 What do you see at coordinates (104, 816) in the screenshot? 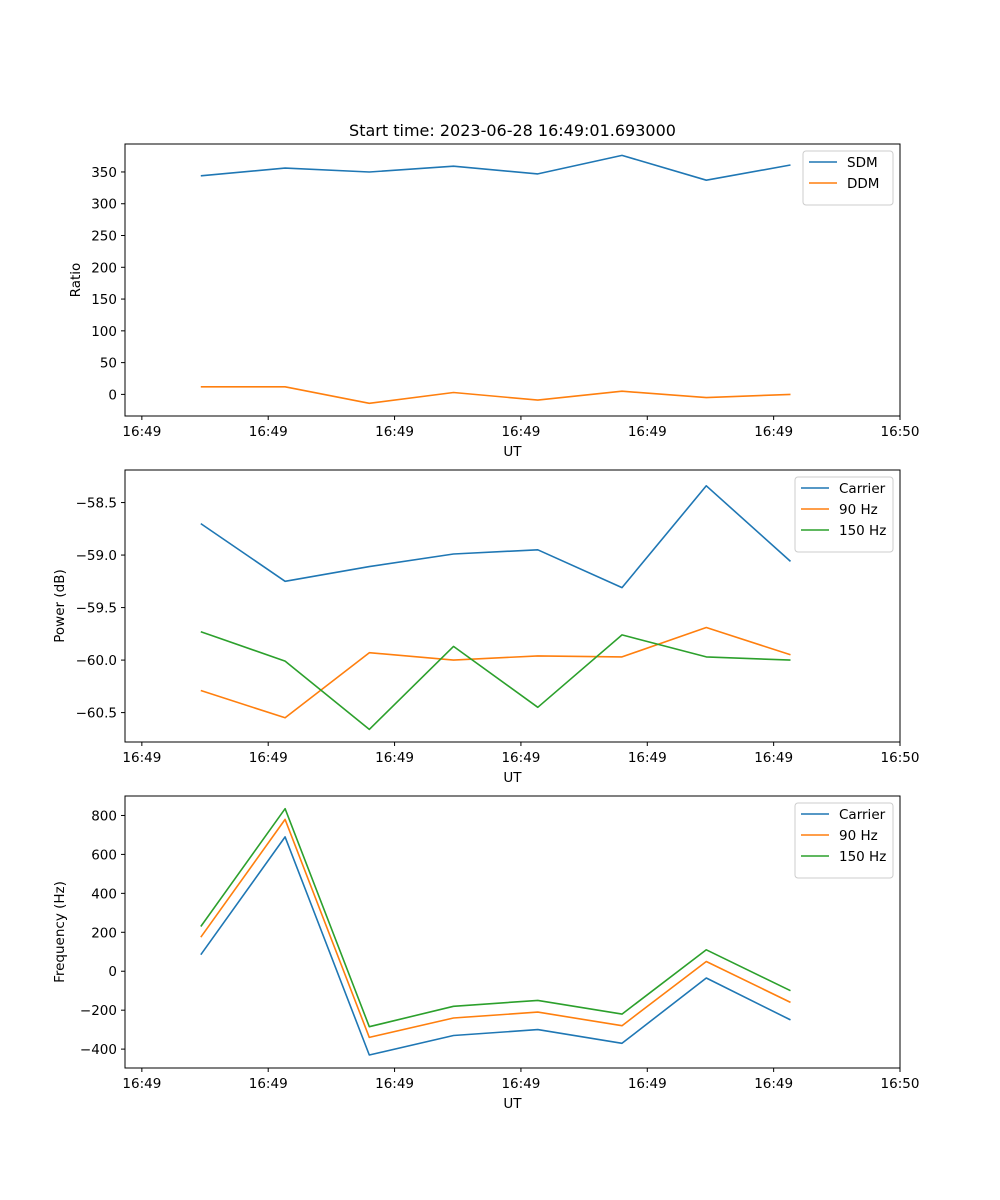
I see `y-tick-label: 800` at bounding box center [104, 816].